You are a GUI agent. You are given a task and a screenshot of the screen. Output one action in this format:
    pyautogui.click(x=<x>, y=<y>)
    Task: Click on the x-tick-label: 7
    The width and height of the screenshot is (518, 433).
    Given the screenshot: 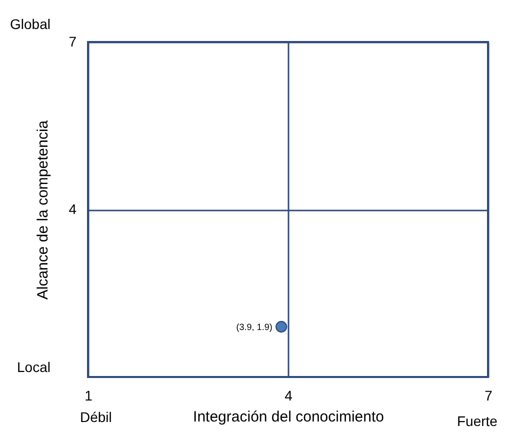 What is the action you would take?
    pyautogui.click(x=488, y=396)
    